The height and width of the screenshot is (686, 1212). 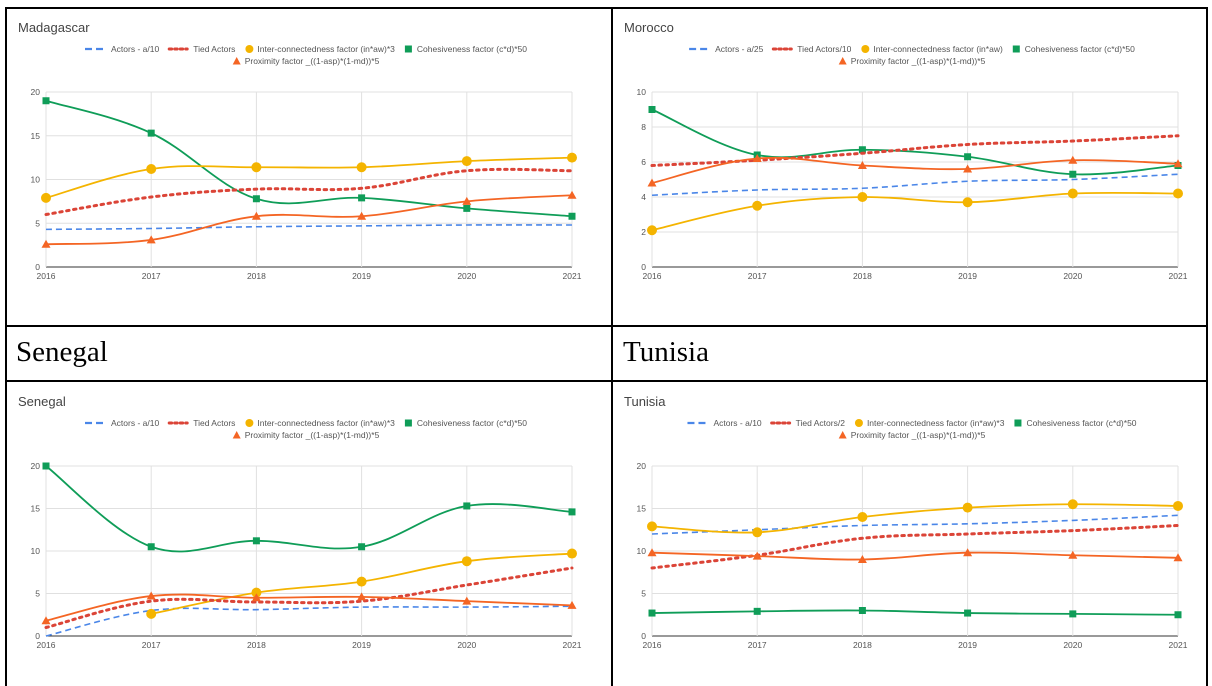 I want to click on y-tick-label: 10, so click(x=642, y=551).